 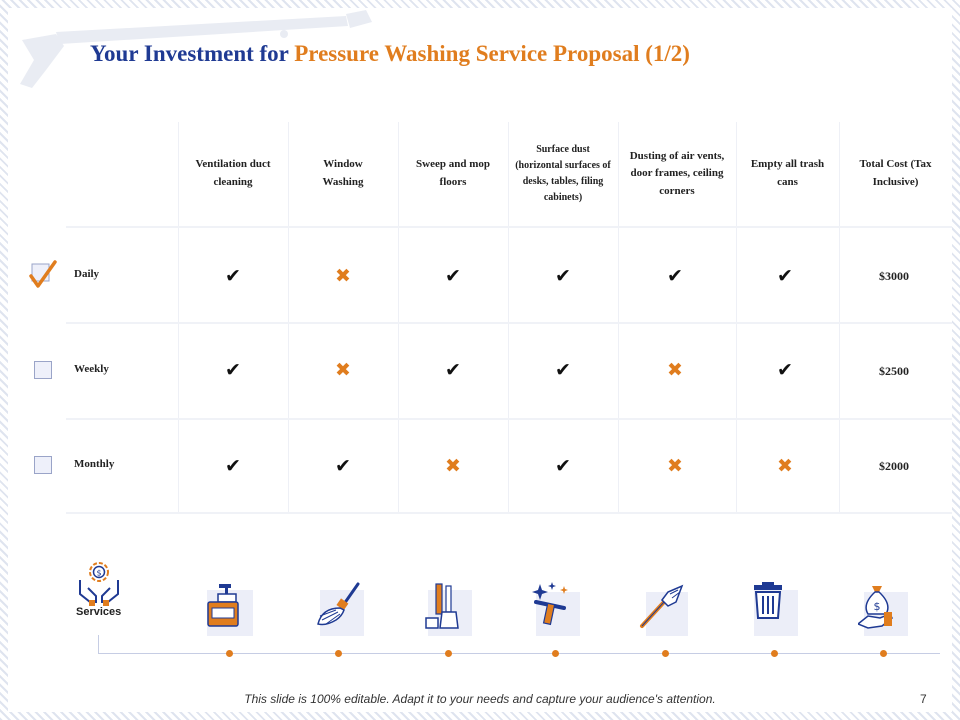 I want to click on pressure-washer-watermark-icon, so click(x=196, y=49).